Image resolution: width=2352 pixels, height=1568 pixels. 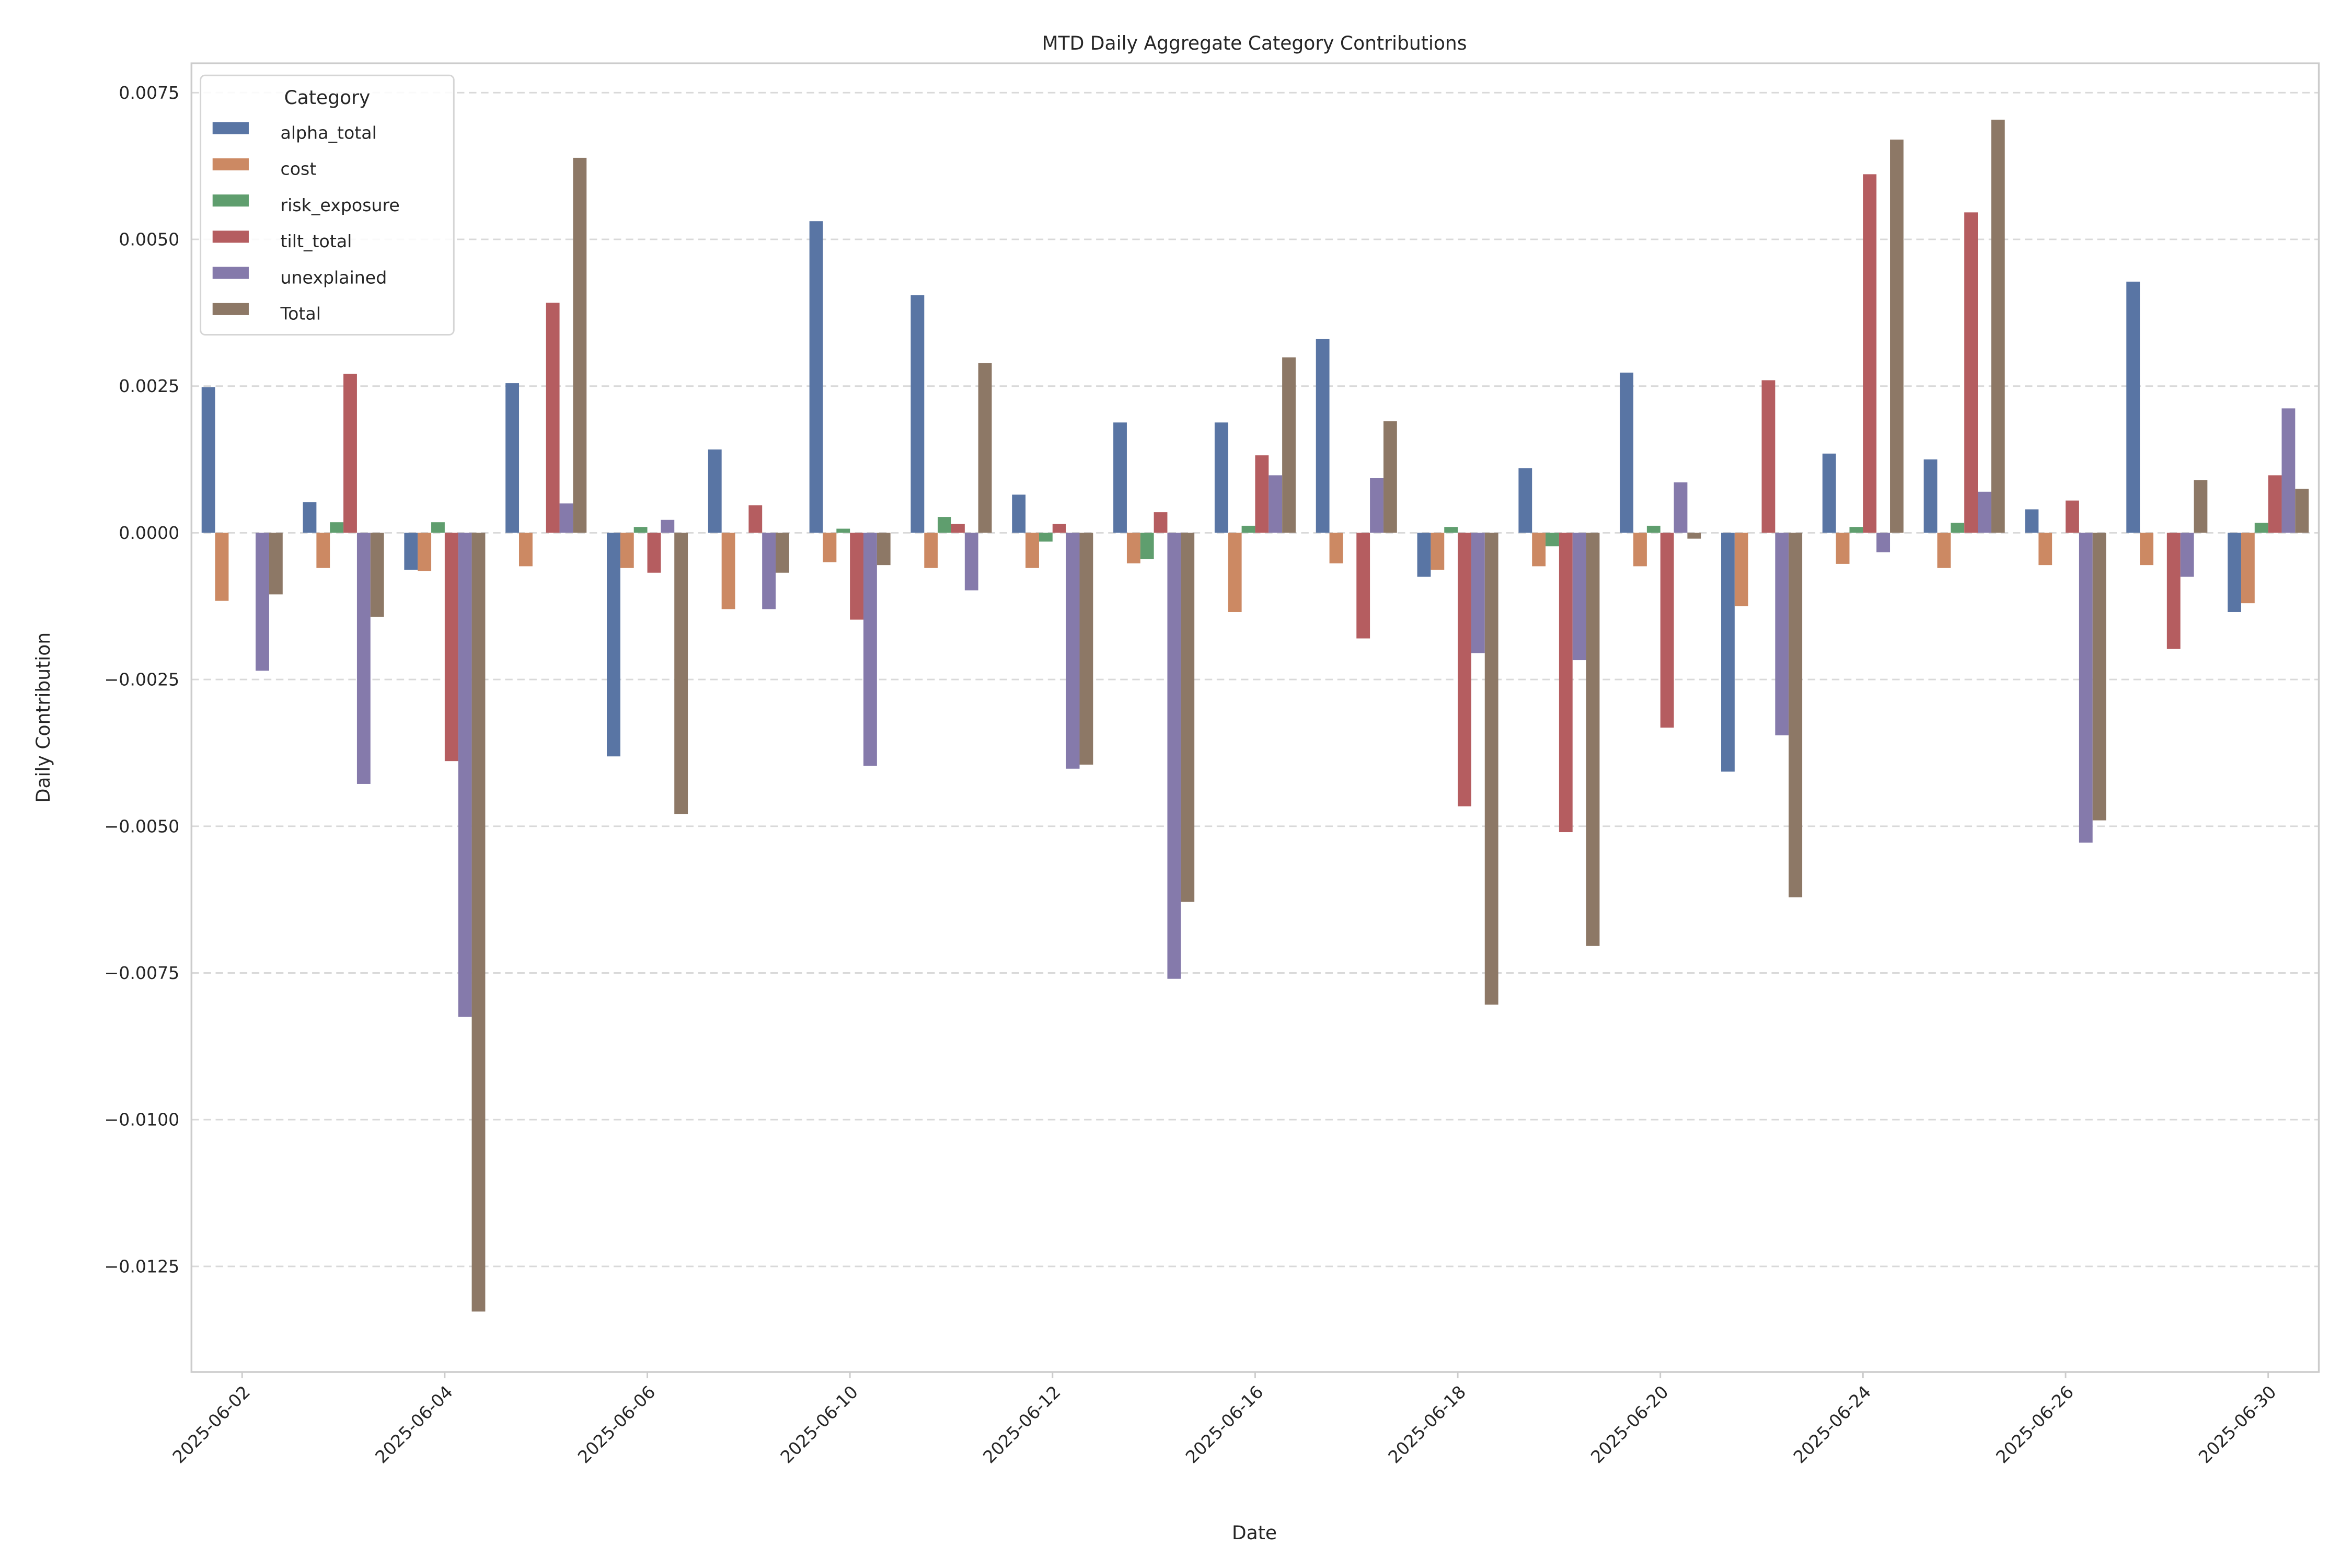 What do you see at coordinates (300, 314) in the screenshot?
I see `legend-item-label: Total` at bounding box center [300, 314].